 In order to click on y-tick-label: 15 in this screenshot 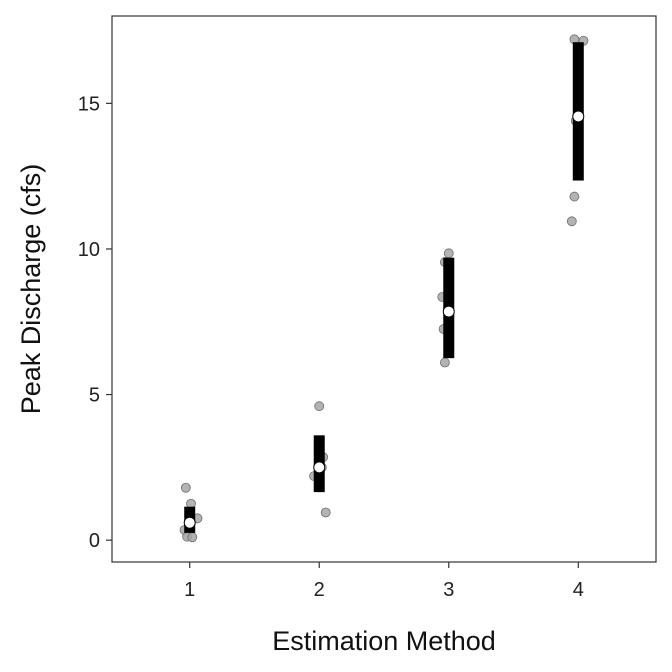, I will do `click(89, 104)`.